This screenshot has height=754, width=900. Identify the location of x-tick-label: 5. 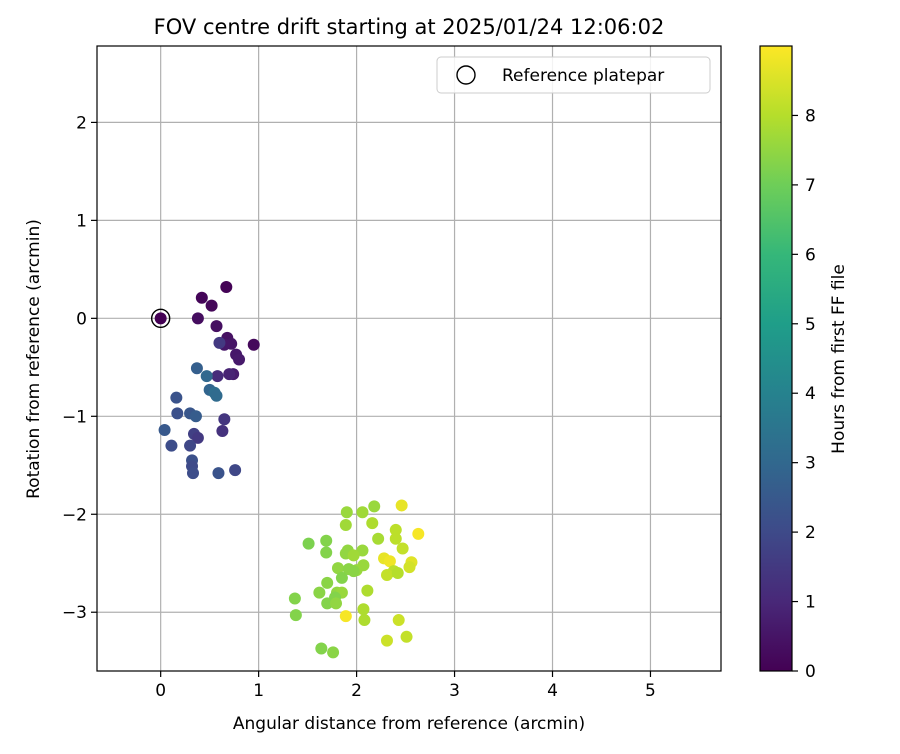
(650, 691).